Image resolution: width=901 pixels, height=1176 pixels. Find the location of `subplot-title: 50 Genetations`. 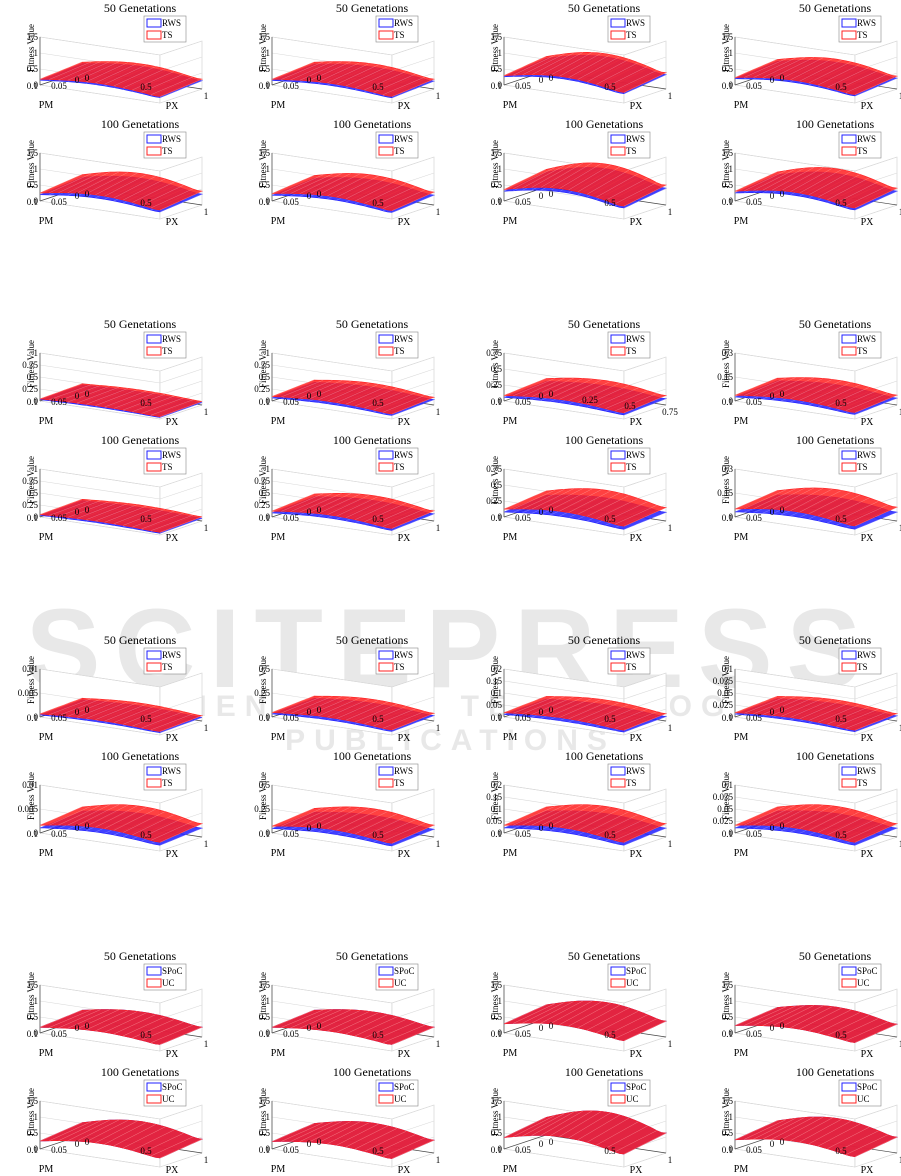

subplot-title: 50 Genetations is located at coordinates (372, 8).